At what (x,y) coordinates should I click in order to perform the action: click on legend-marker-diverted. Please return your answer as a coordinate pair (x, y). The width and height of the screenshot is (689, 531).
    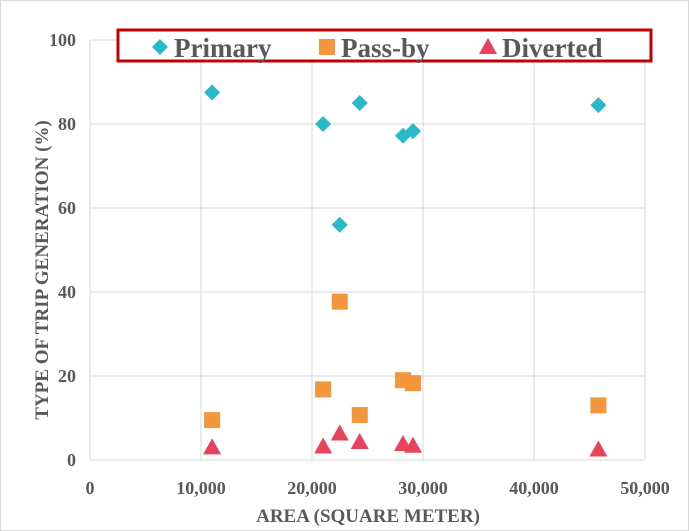
    Looking at the image, I should click on (488, 46).